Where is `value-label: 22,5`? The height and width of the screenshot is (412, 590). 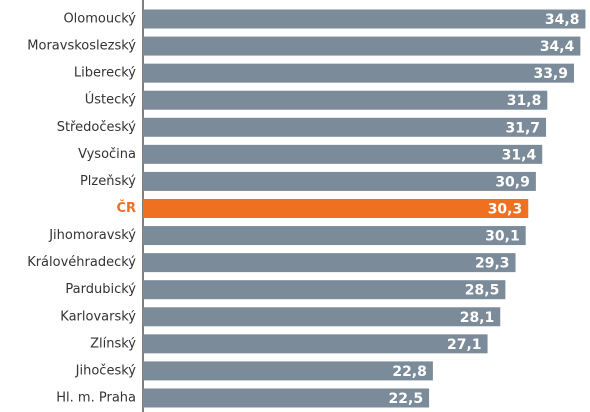
value-label: 22,5 is located at coordinates (406, 399).